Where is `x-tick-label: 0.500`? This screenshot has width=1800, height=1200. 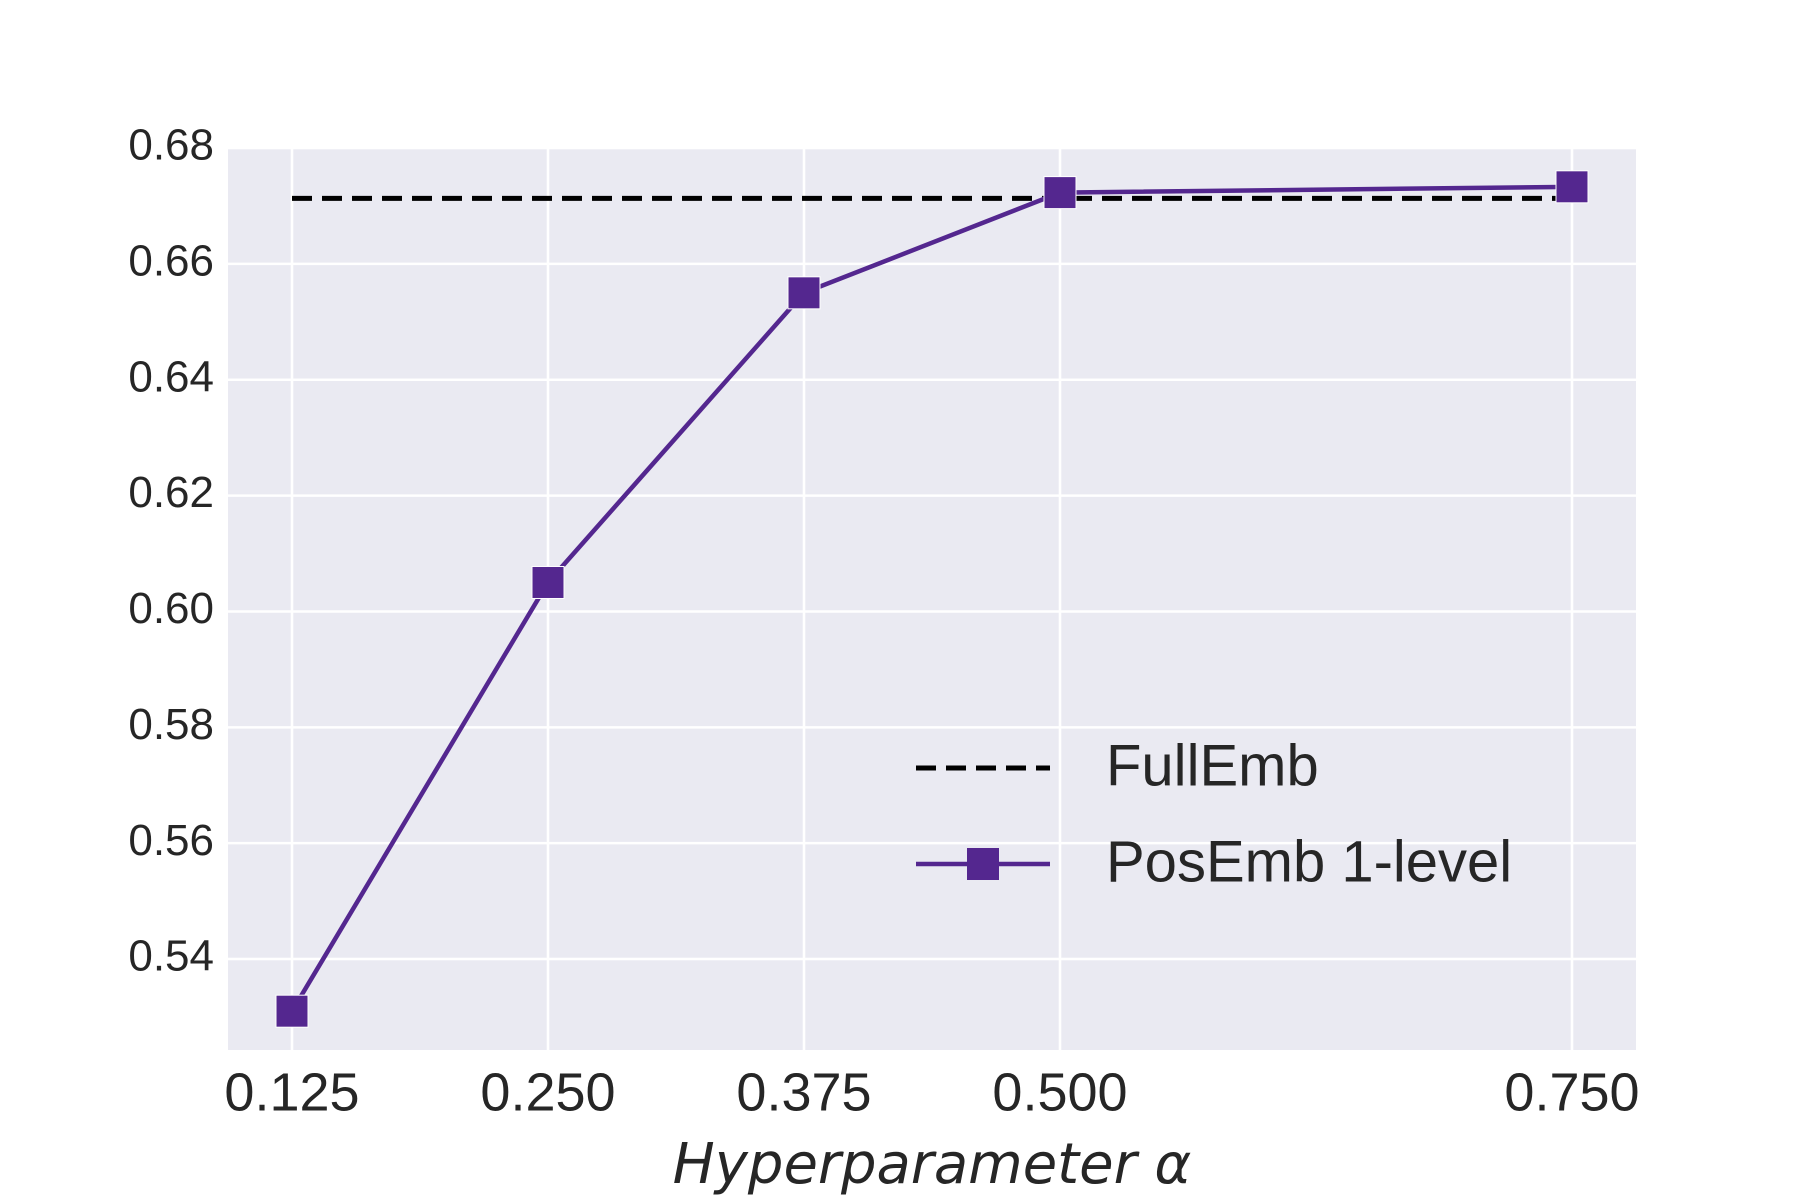
x-tick-label: 0.500 is located at coordinates (1059, 1092).